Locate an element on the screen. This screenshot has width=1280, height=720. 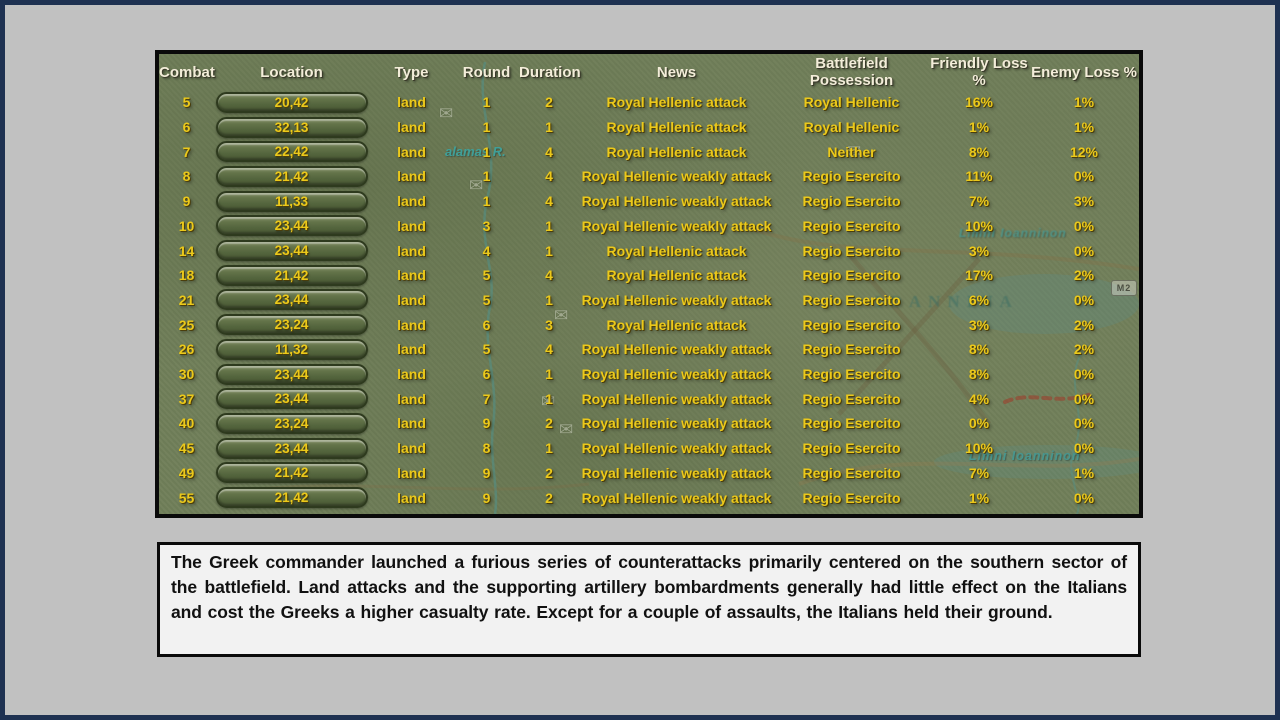
enemy-loss-cell: 1% is located at coordinates (1084, 127).